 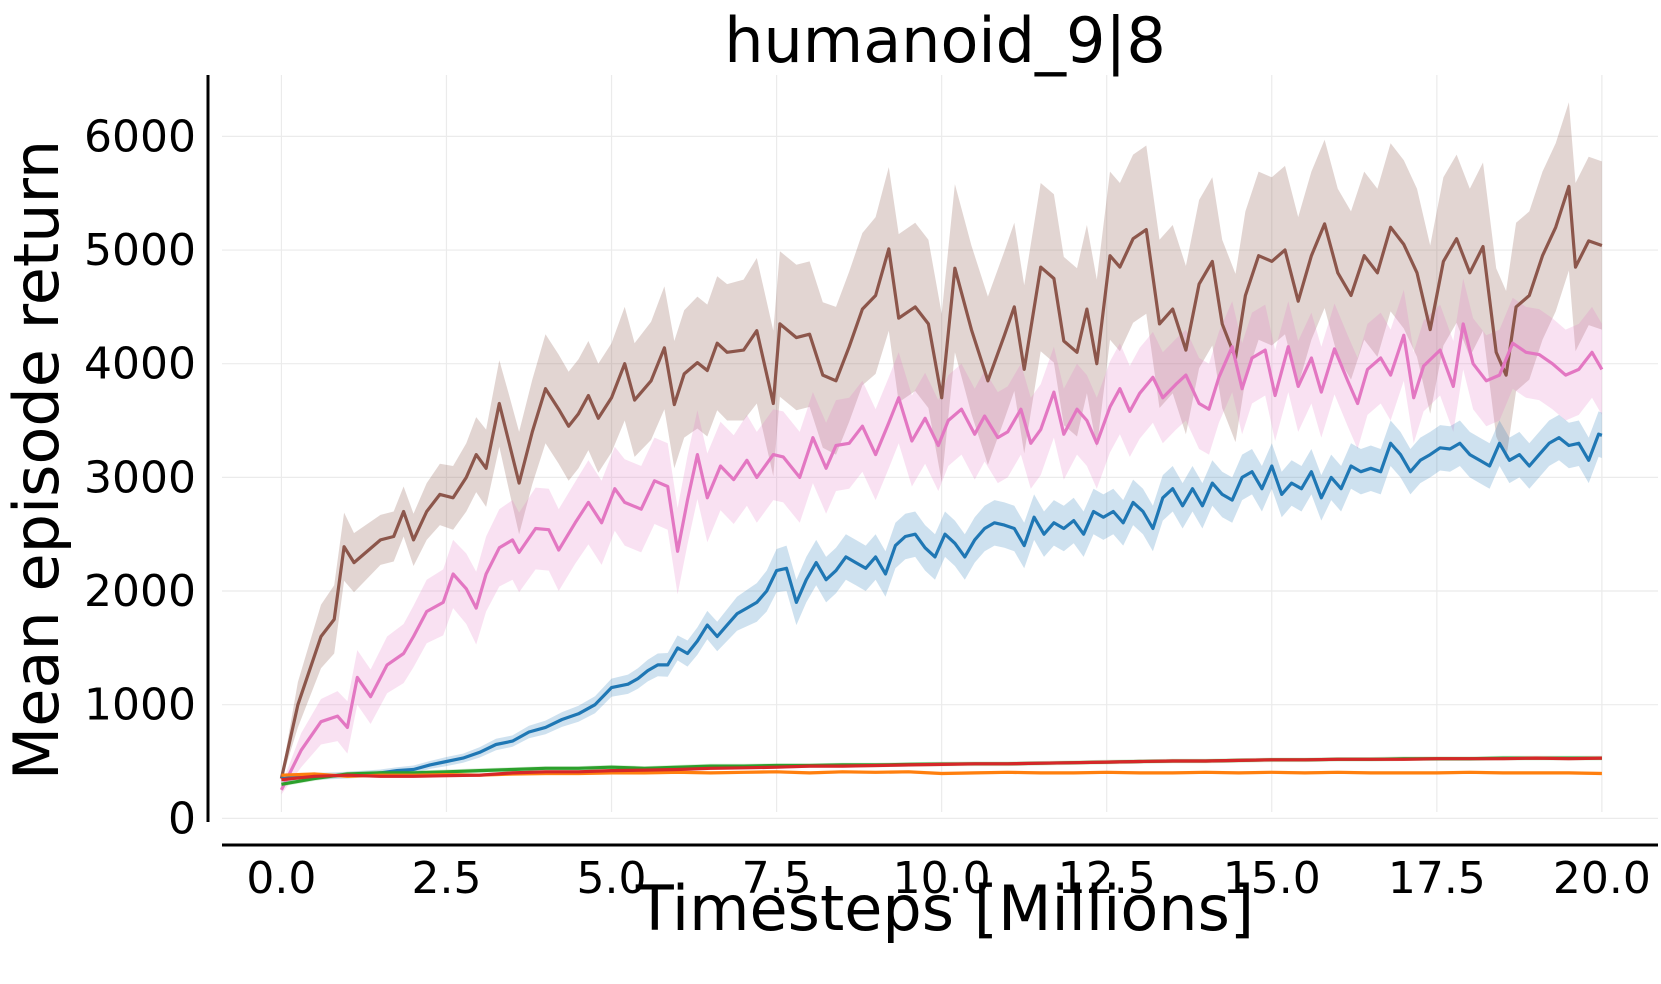 I want to click on y-tick-label: 4000, so click(x=140, y=364).